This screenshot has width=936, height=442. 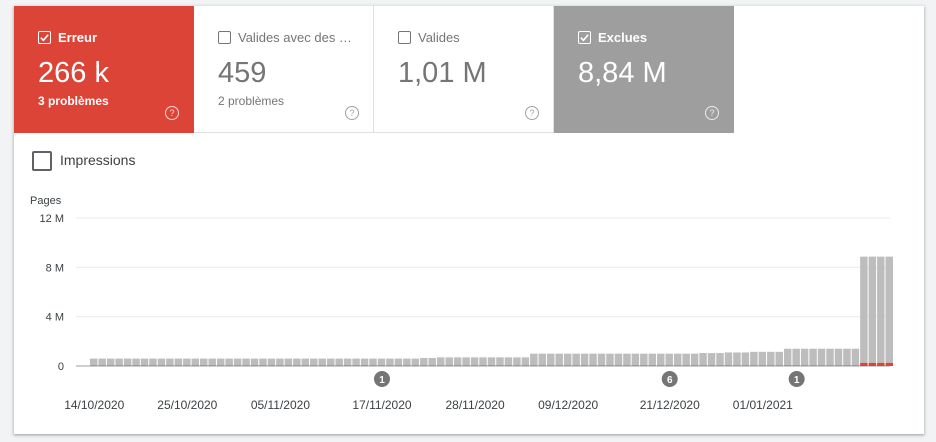 I want to click on annotation-label: 1, so click(x=382, y=380).